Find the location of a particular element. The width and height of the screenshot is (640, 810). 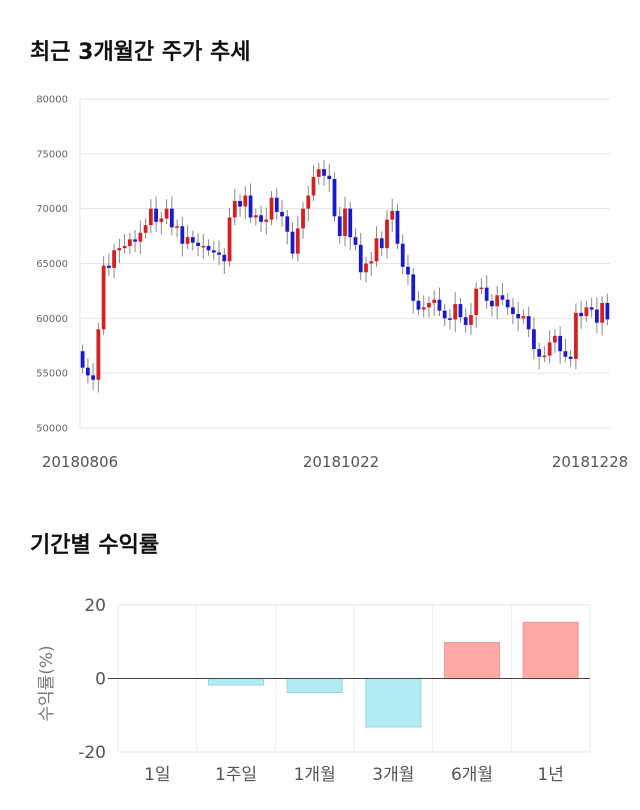

y-tick-label: -20 is located at coordinates (92, 753).